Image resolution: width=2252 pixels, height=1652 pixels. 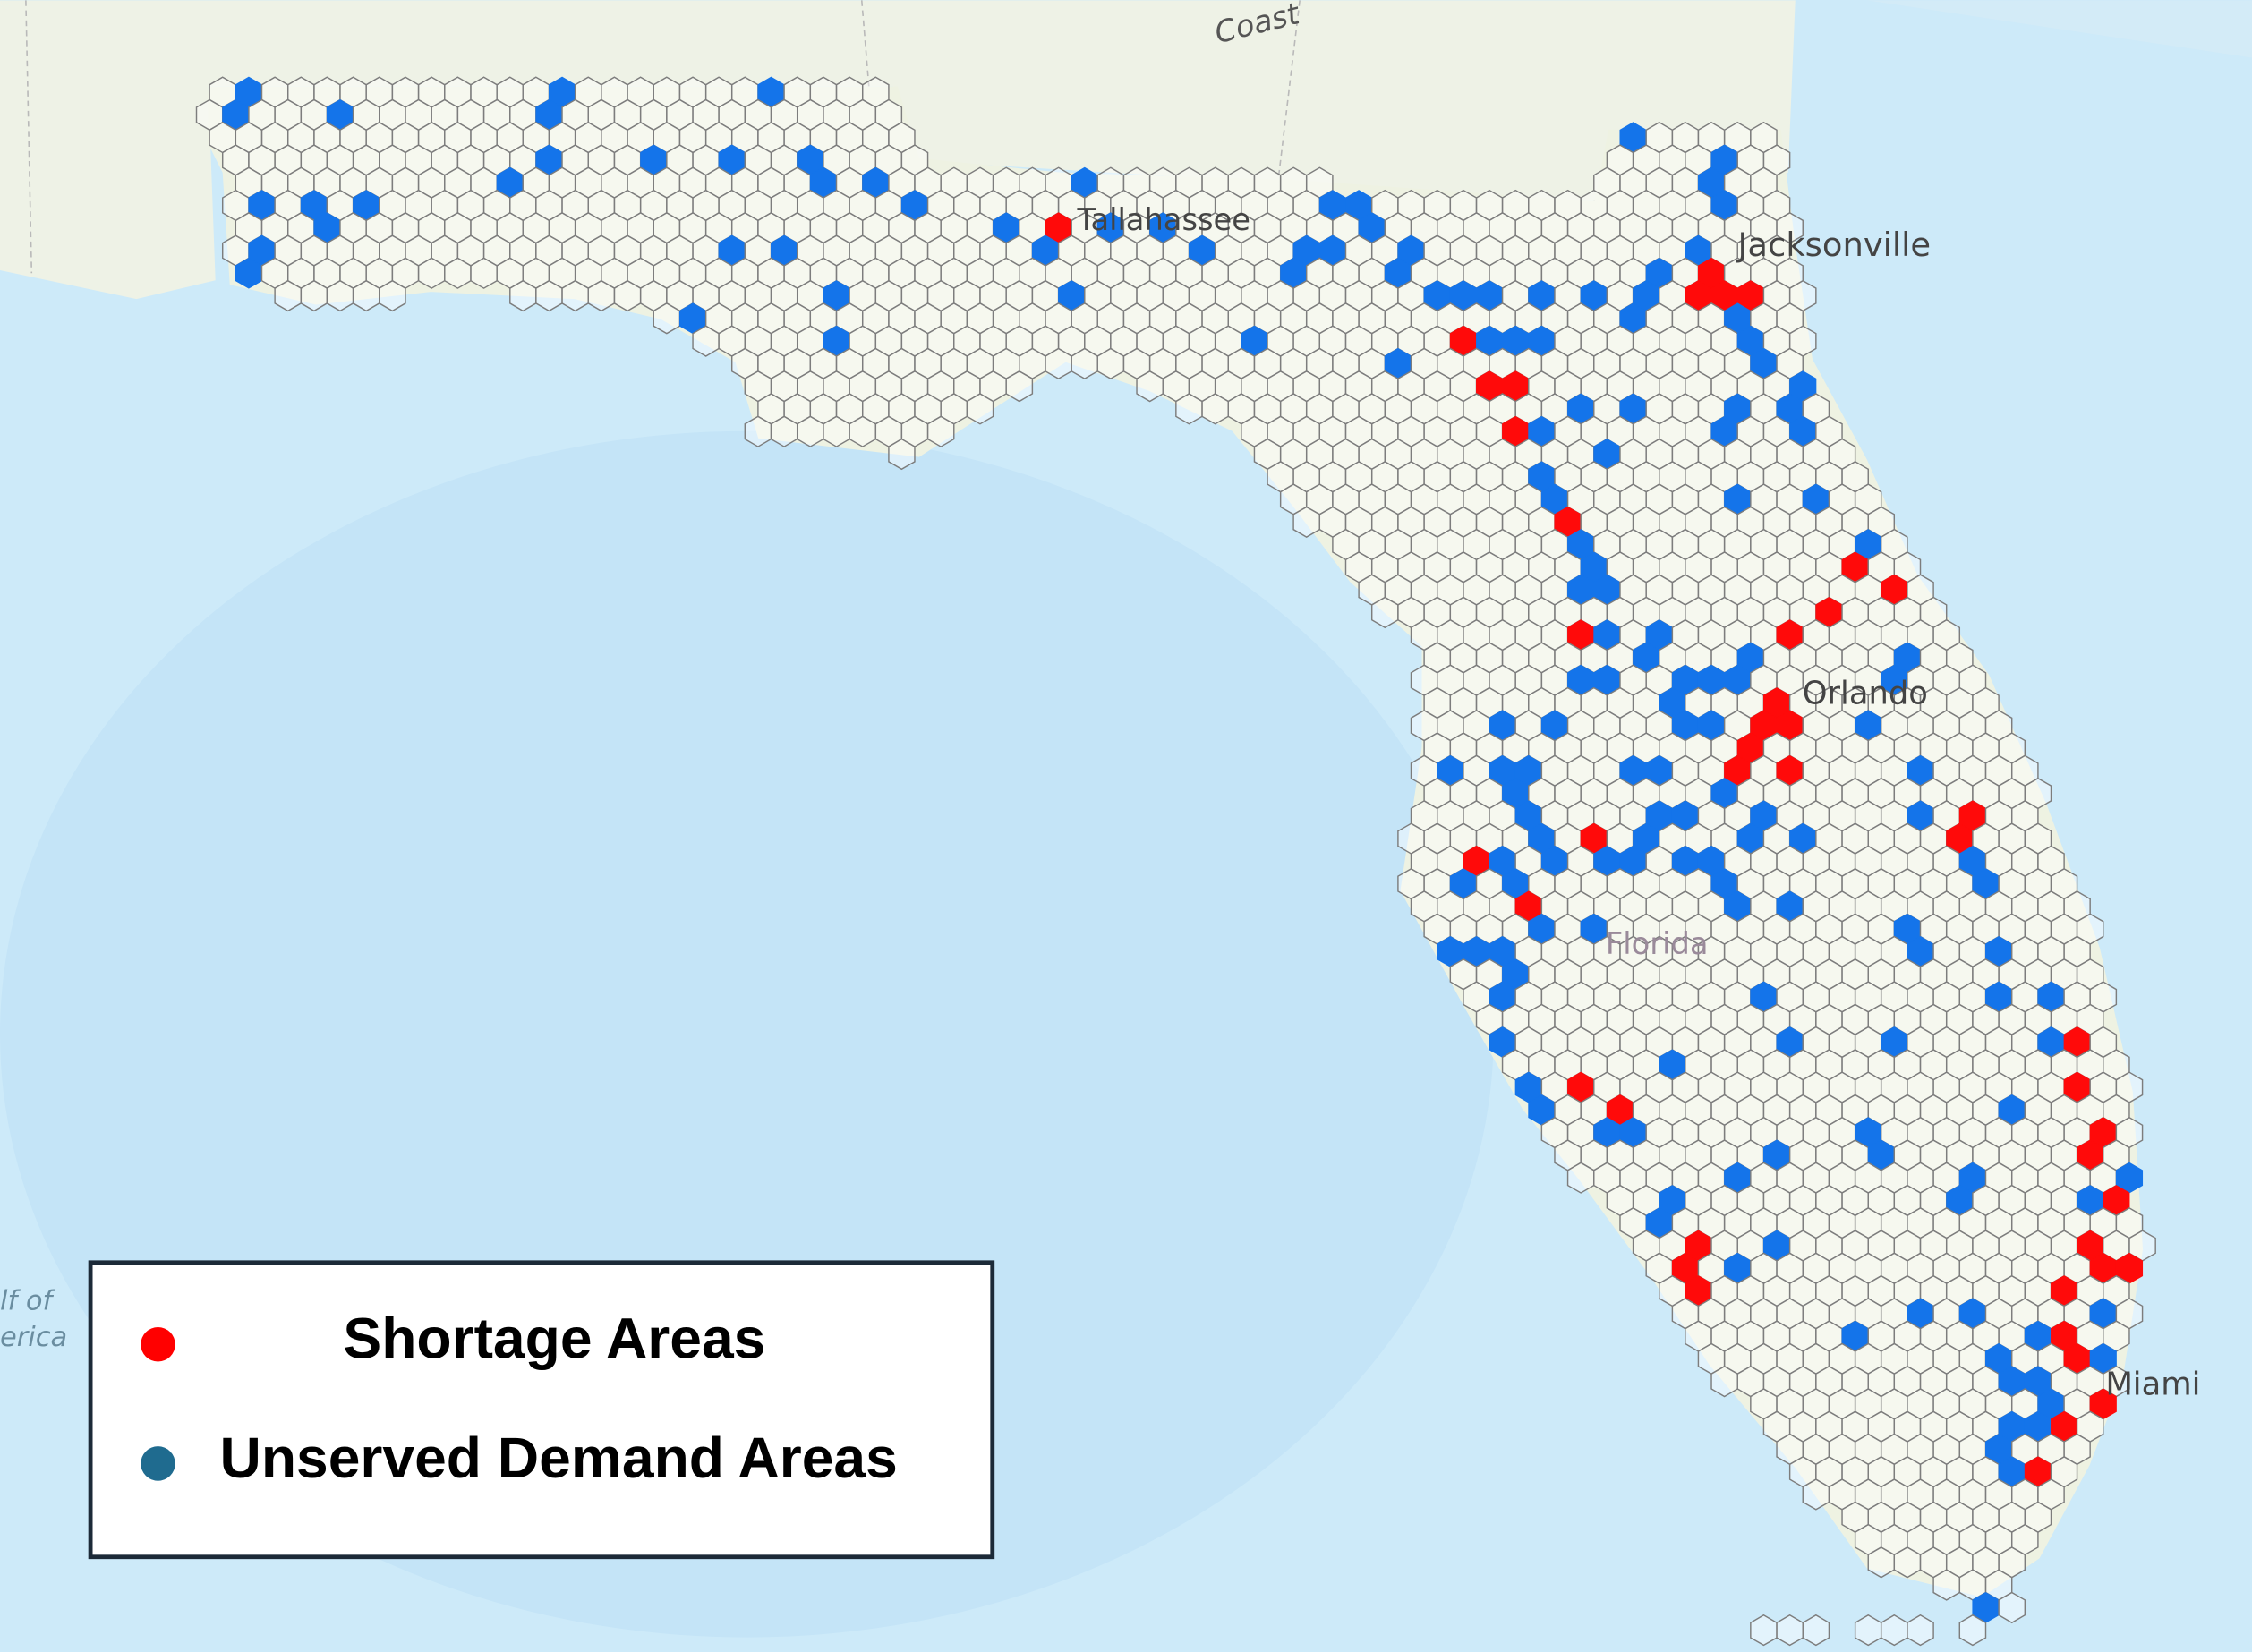 What do you see at coordinates (1657, 943) in the screenshot?
I see `map-label: Florida` at bounding box center [1657, 943].